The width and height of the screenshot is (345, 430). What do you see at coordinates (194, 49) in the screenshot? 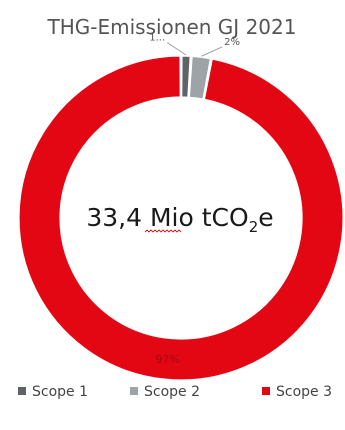
I see `leader-lines` at bounding box center [194, 49].